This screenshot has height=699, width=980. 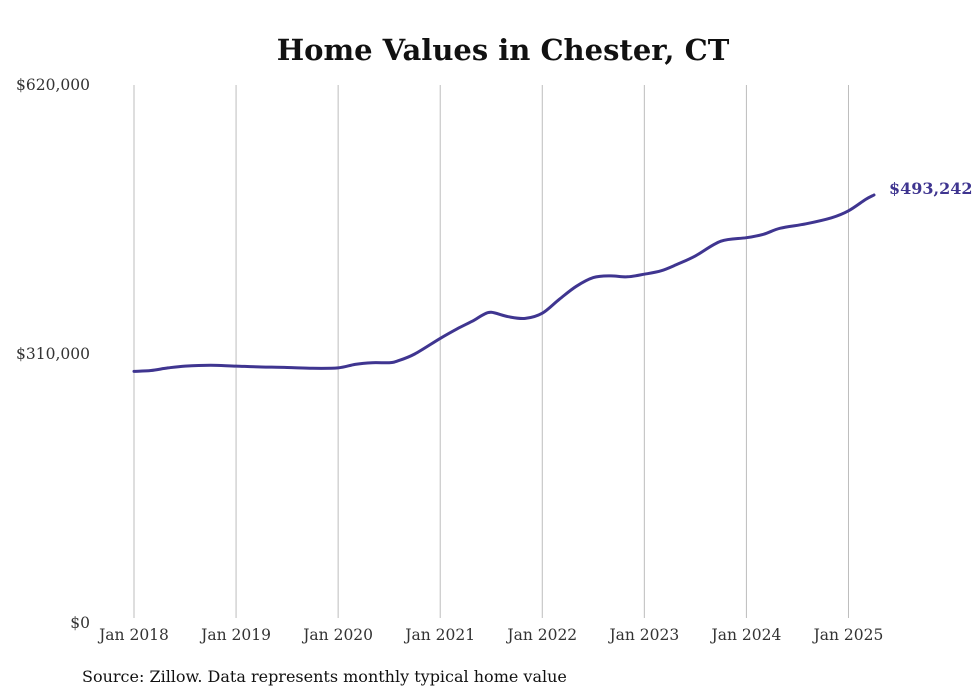 What do you see at coordinates (133, 635) in the screenshot?
I see `x-tick-label: Jan 2018` at bounding box center [133, 635].